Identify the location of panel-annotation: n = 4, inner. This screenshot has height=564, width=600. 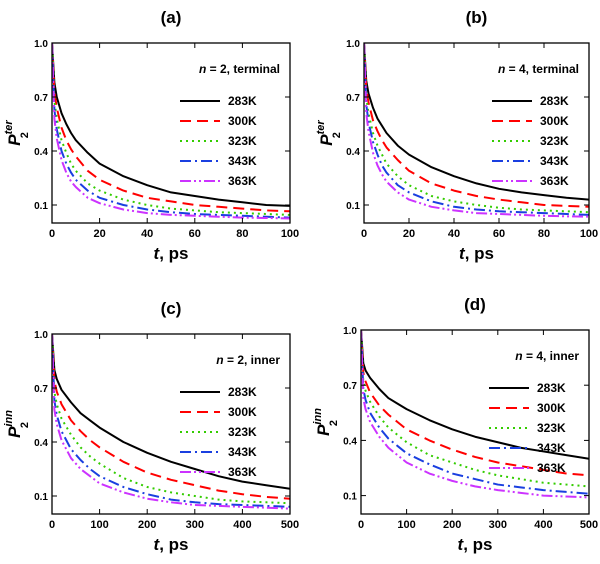
(547, 356).